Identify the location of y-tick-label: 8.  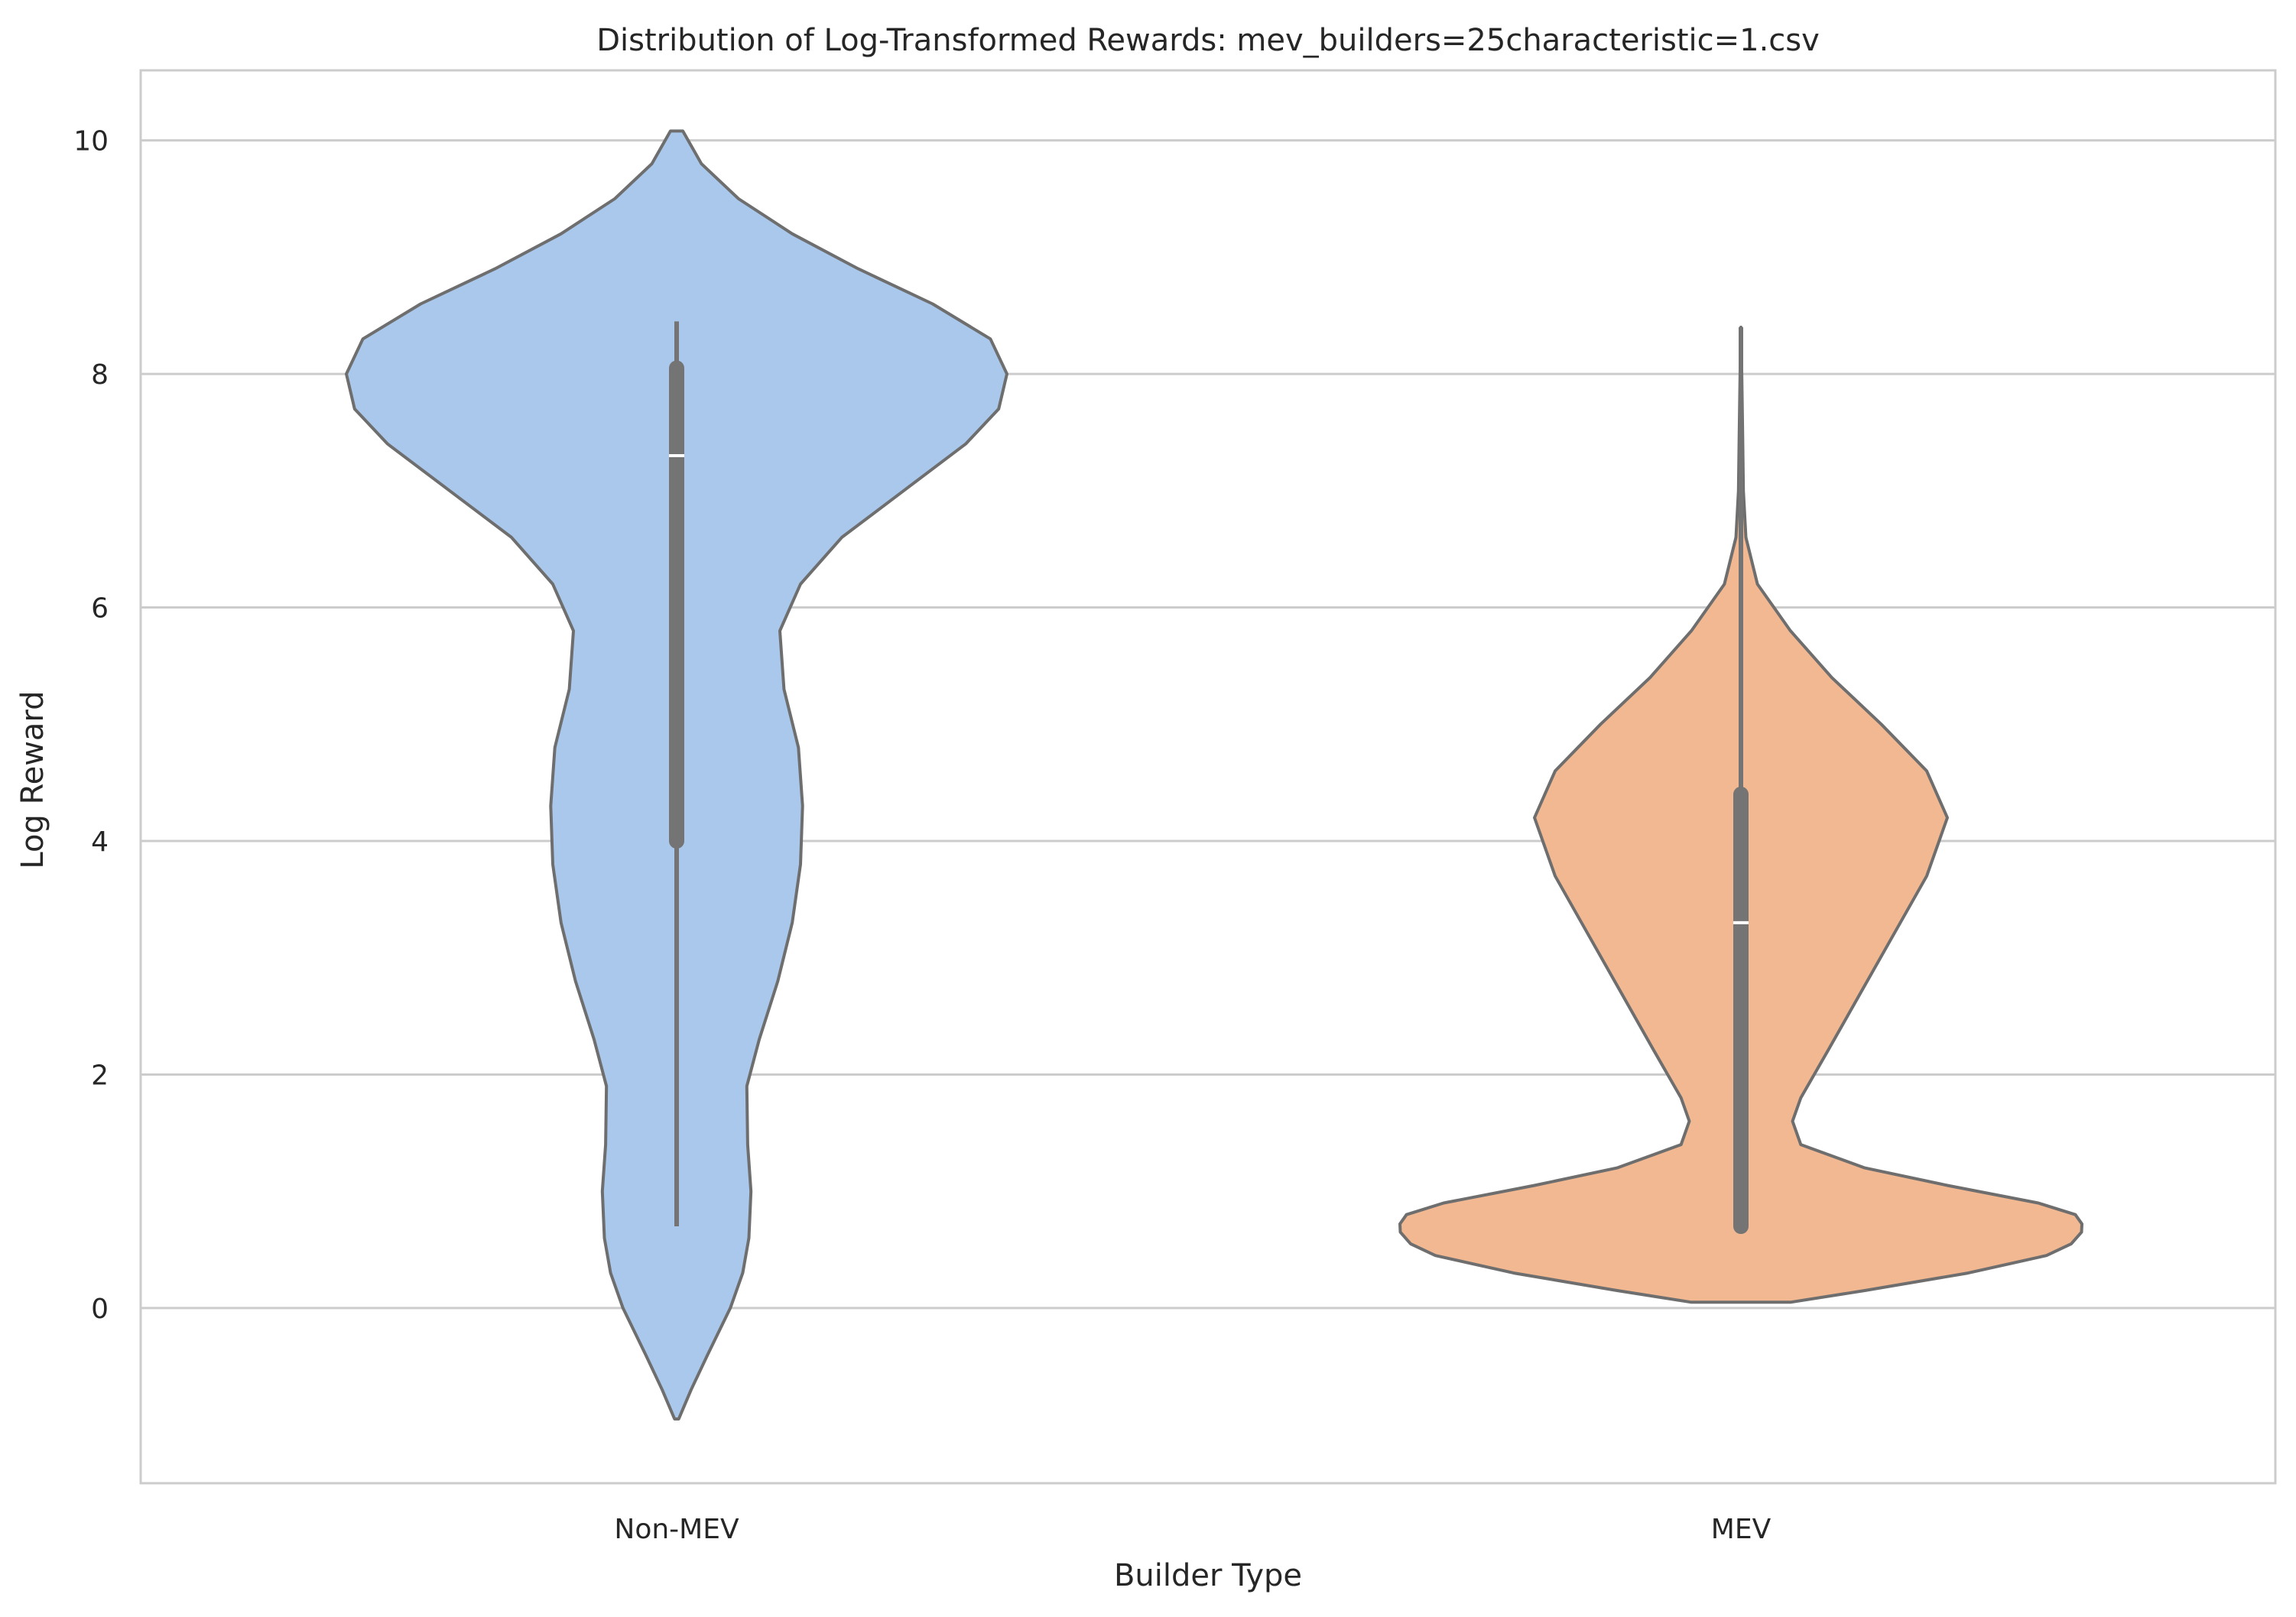
(100, 375).